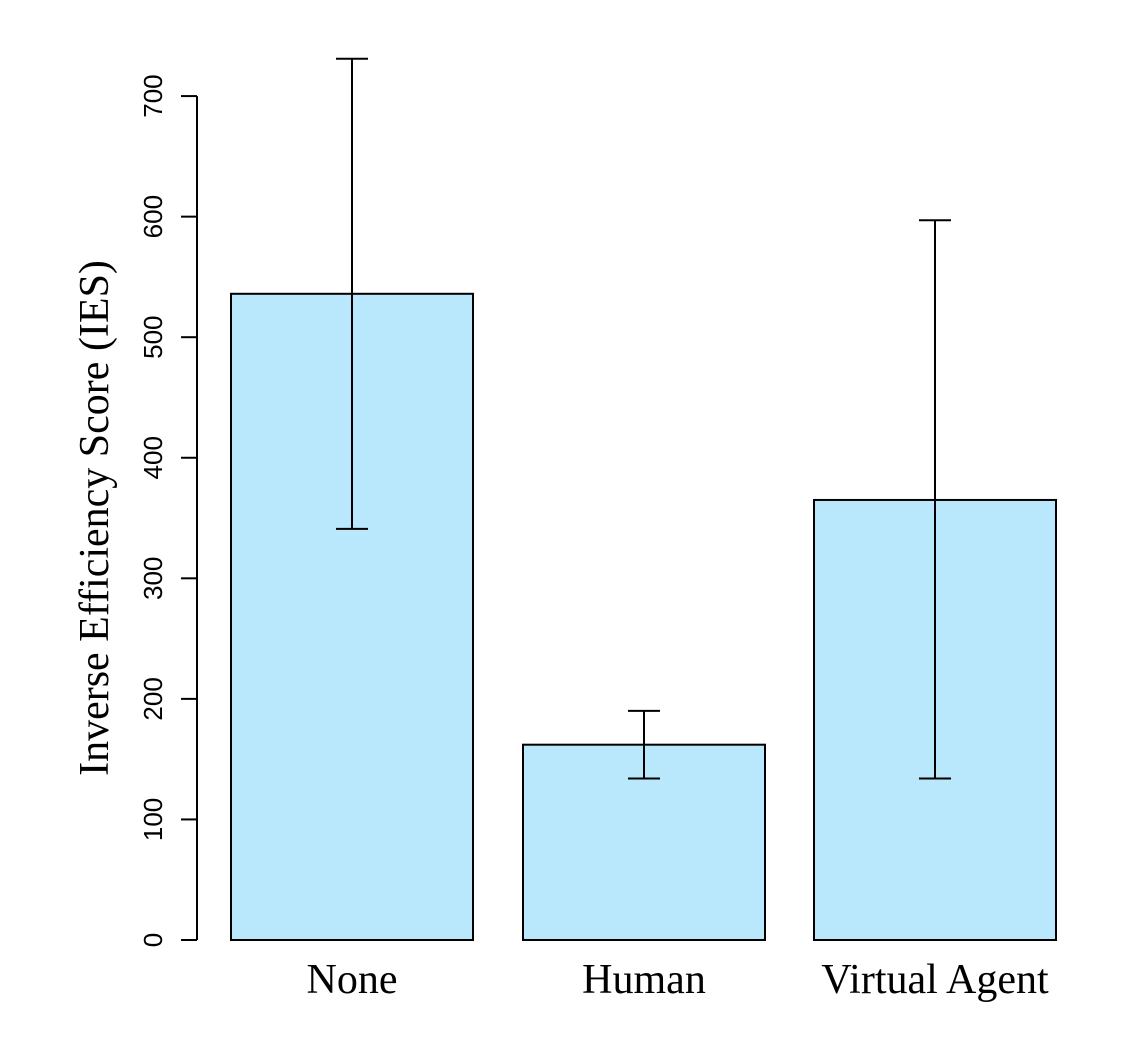 The height and width of the screenshot is (1050, 1140). What do you see at coordinates (153, 578) in the screenshot?
I see `y-tick-label: 300` at bounding box center [153, 578].